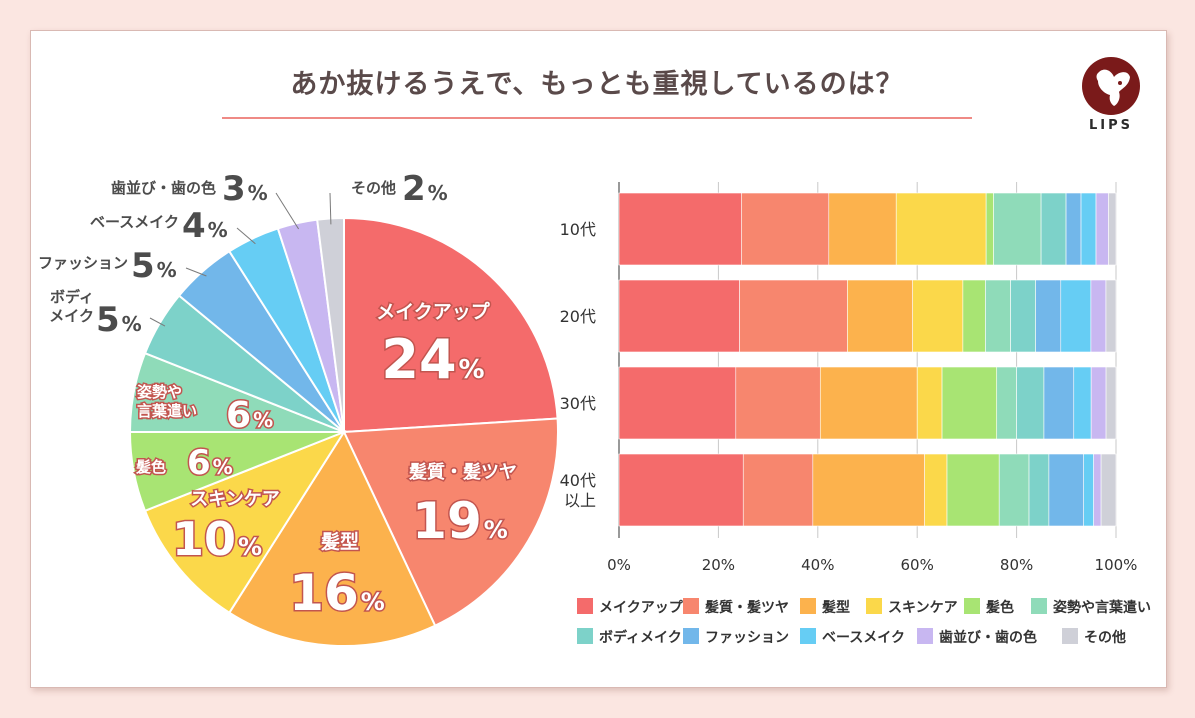 This screenshot has height=718, width=1195. Describe the element at coordinates (852, 637) in the screenshot. I see `legend-item: ベースメイク` at that location.